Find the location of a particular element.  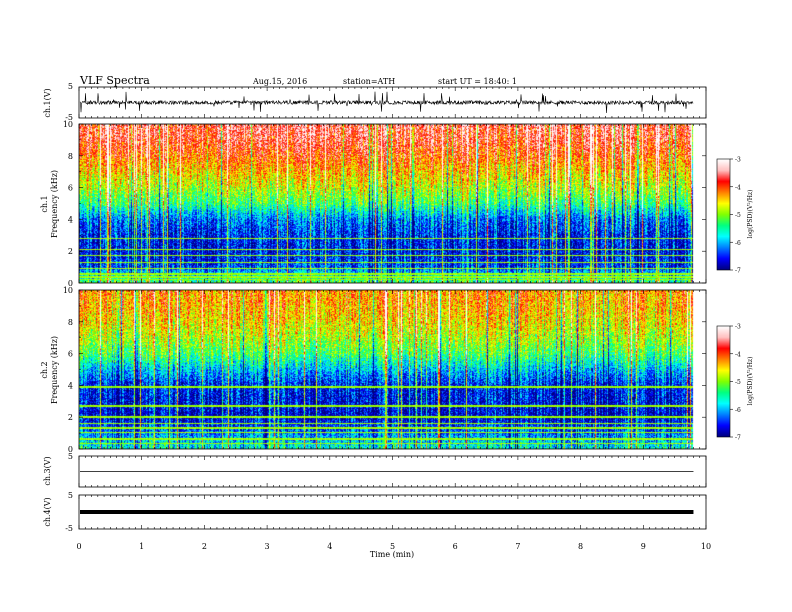

station-label: station=ATH is located at coordinates (369, 81).